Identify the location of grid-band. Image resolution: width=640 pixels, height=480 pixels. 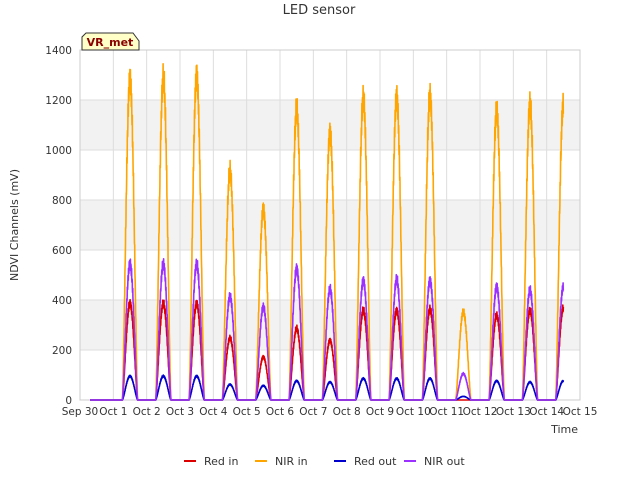
(330, 225).